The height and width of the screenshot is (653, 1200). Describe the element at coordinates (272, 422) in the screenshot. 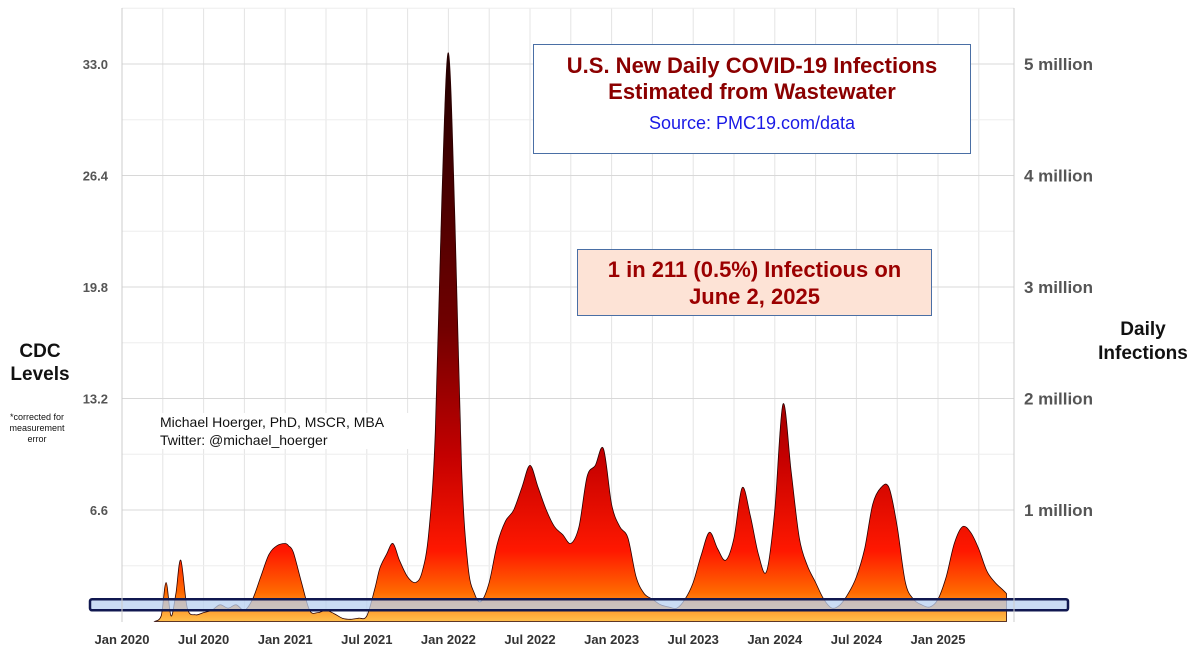

I see `author-name: Michael Hoerger, PhD, MSCR, MBA` at that location.